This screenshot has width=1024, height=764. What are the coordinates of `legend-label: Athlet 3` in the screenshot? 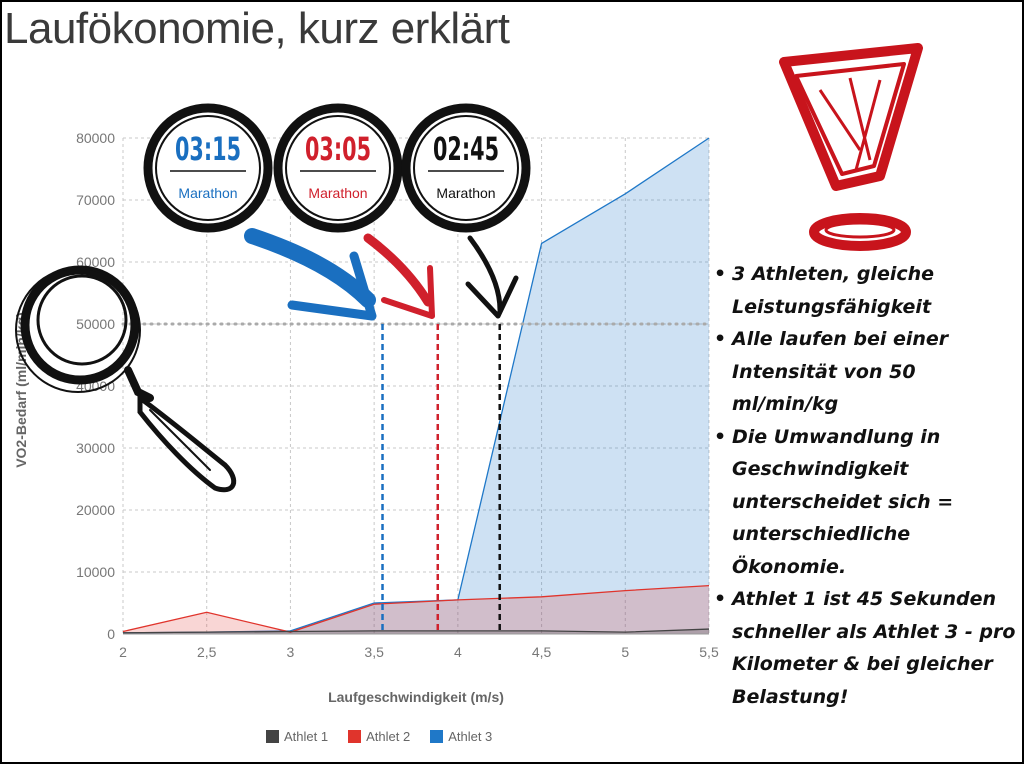 It's located at (470, 736).